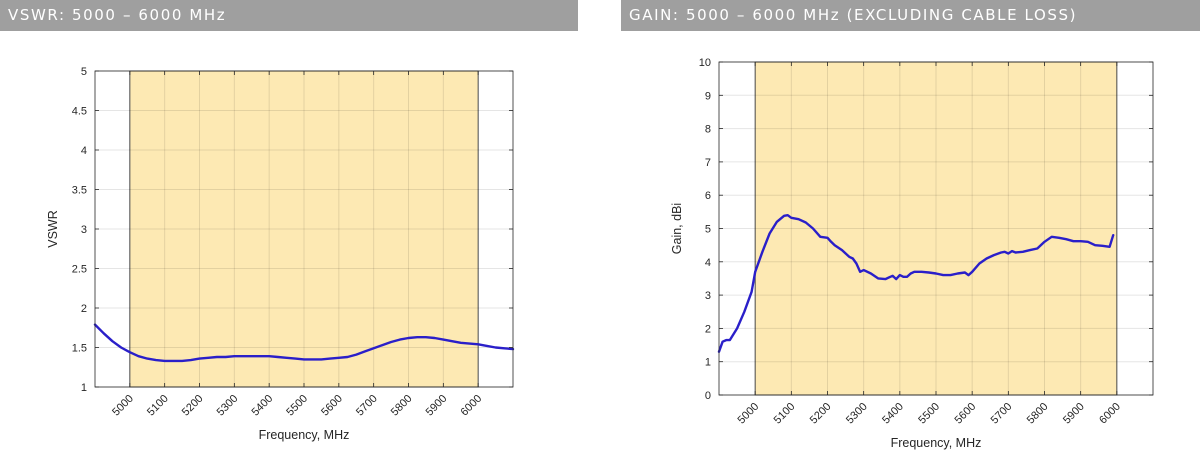 This screenshot has width=1200, height=454. Describe the element at coordinates (705, 63) in the screenshot. I see `gain-ytick-label: 10` at that location.